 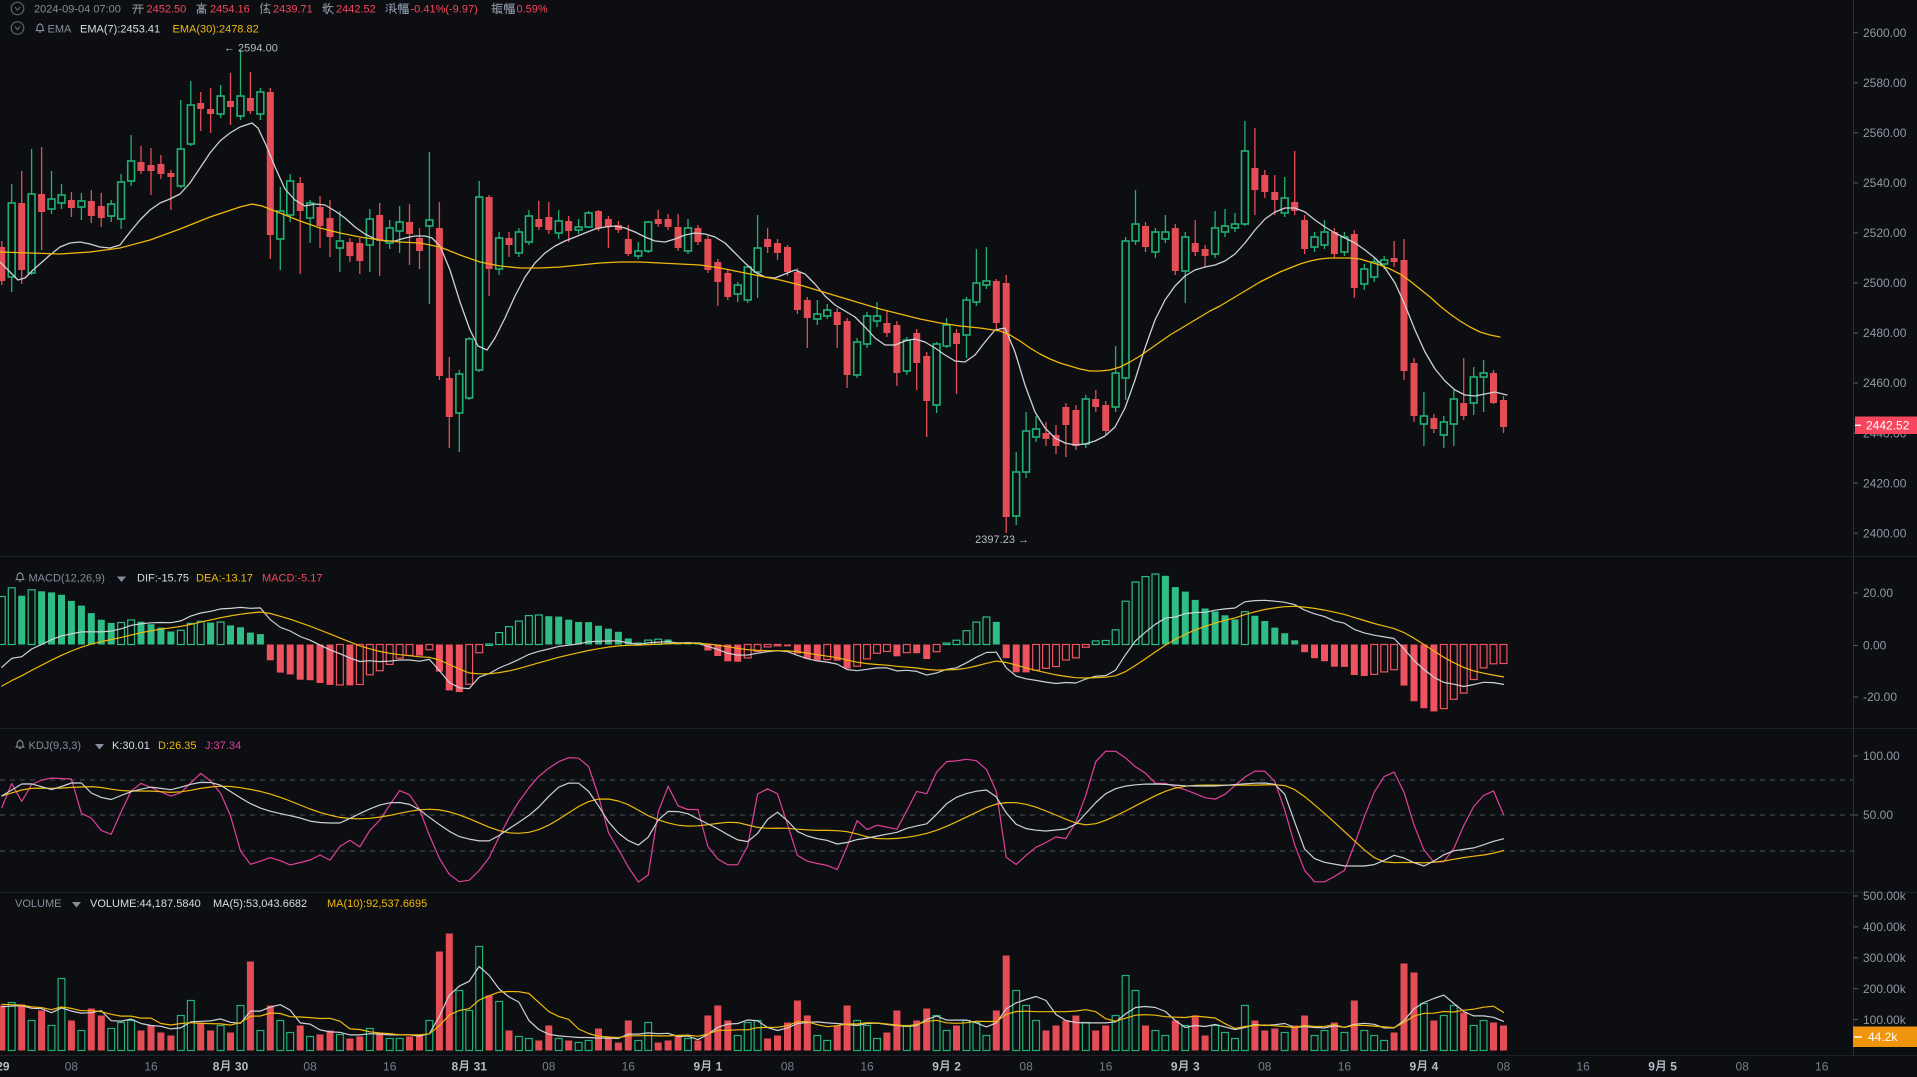 I want to click on svg-text: 2520.00, so click(x=1885, y=233).